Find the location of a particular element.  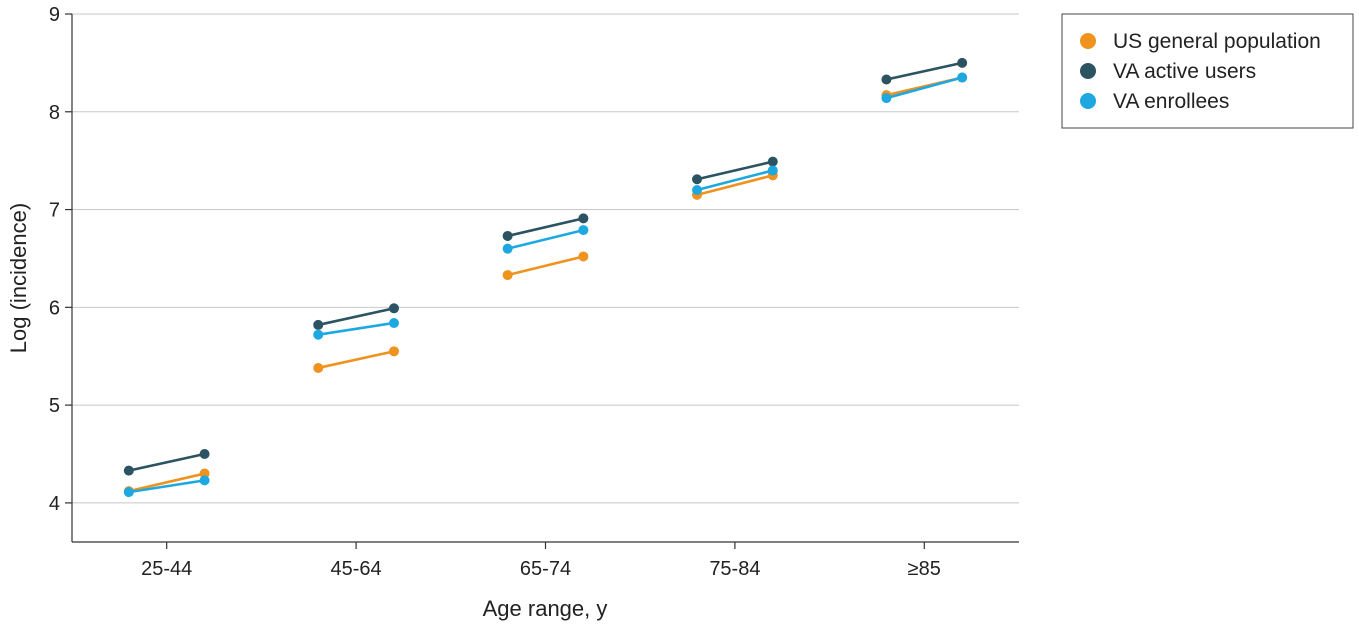

y-tick-label: 8 is located at coordinates (54, 113).